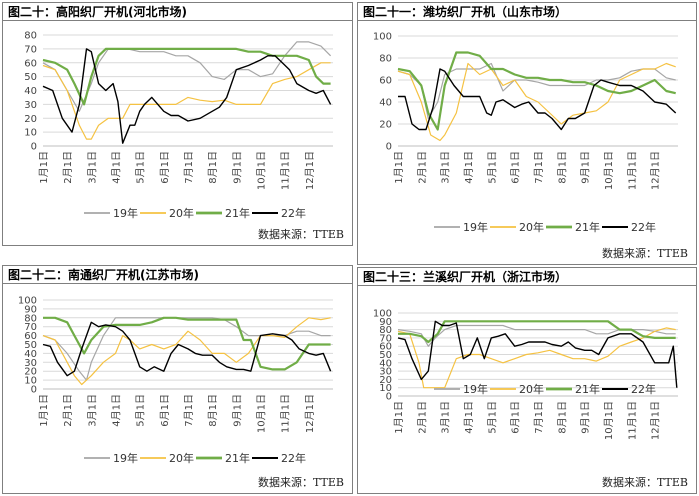 Image resolution: width=699 pixels, height=496 pixels. I want to click on y-tick-label: 70, so click(385, 338).